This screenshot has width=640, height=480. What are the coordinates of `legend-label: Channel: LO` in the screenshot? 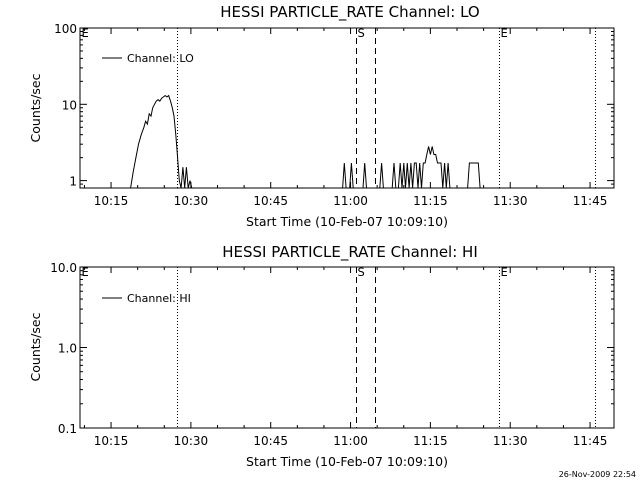 It's located at (160, 58).